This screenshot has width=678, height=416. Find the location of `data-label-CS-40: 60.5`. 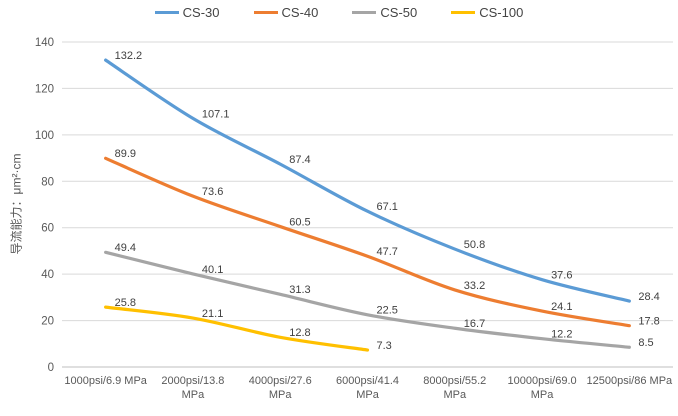

data-label-CS-40: 60.5 is located at coordinates (299, 222).